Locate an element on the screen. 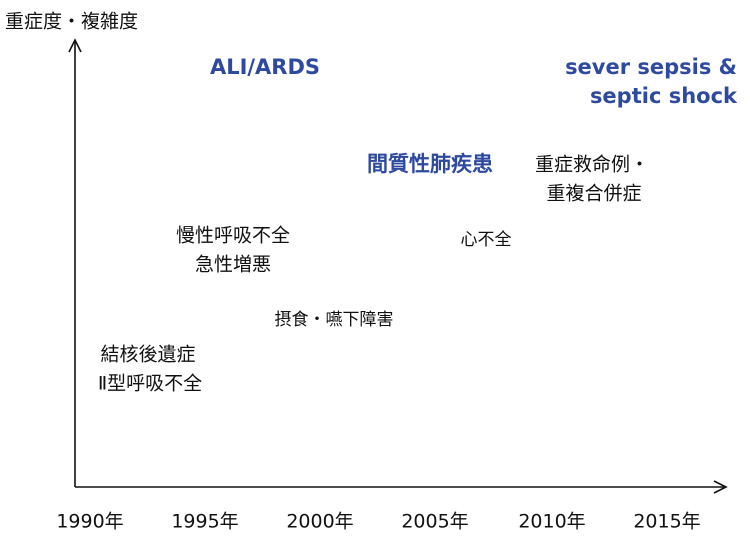  annotation: sever sepsis & is located at coordinates (651, 67).